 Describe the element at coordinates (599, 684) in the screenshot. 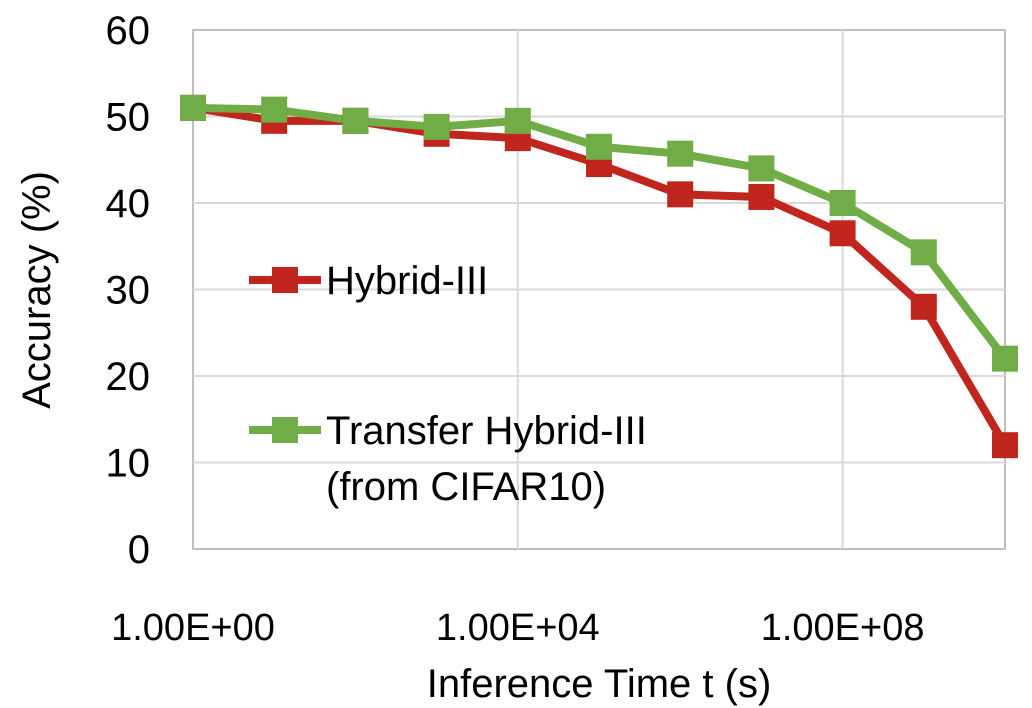

I see `x-axis-title: Inference Time t (s)` at that location.